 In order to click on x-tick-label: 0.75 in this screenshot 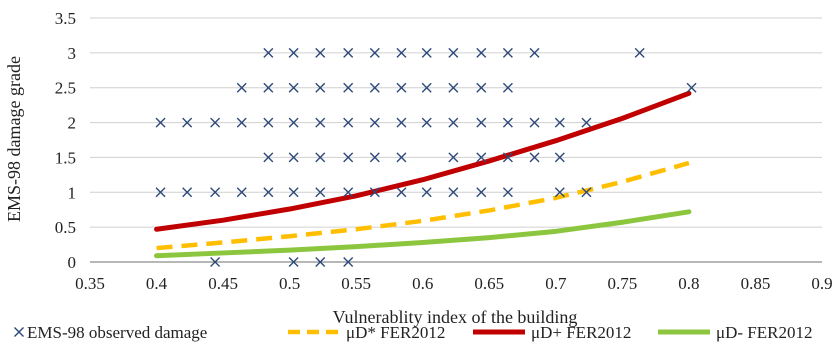, I will do `click(622, 283)`.